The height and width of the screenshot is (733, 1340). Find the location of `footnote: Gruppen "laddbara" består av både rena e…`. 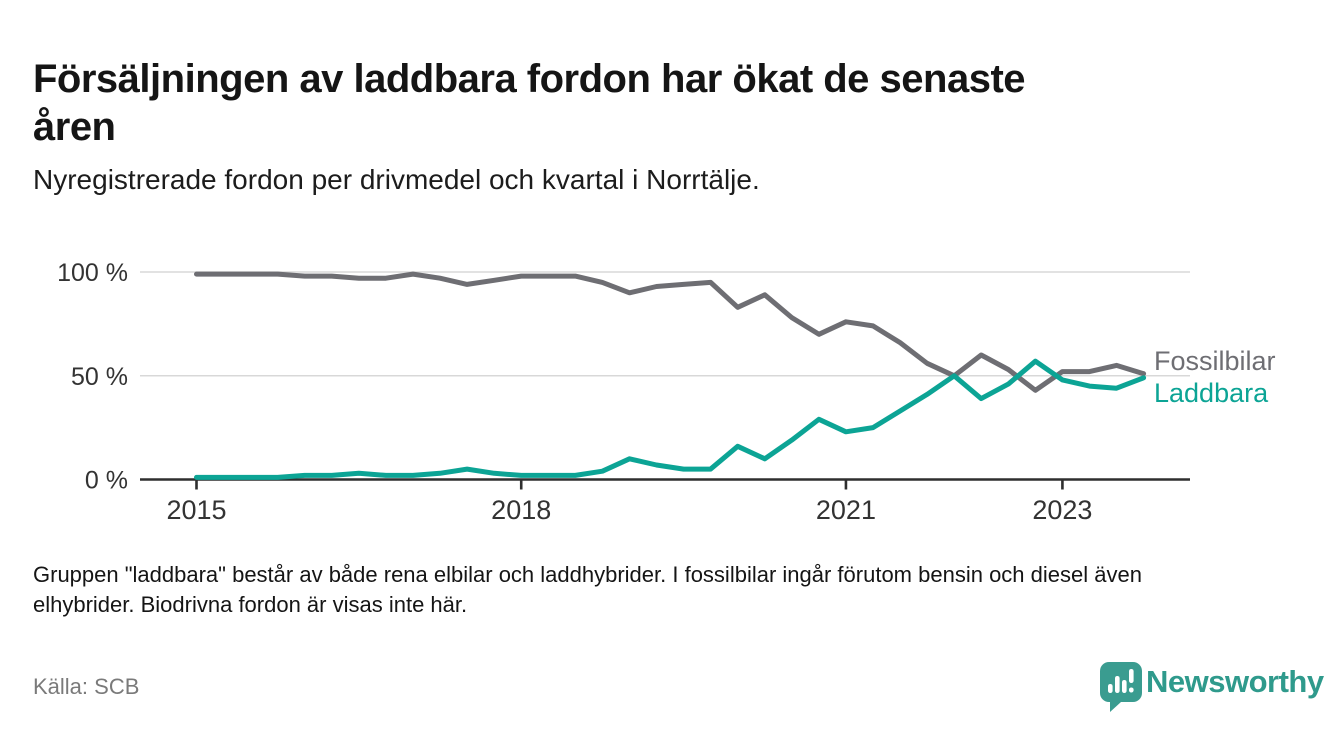

footnote: Gruppen "laddbara" består av både rena e… is located at coordinates (587, 589).